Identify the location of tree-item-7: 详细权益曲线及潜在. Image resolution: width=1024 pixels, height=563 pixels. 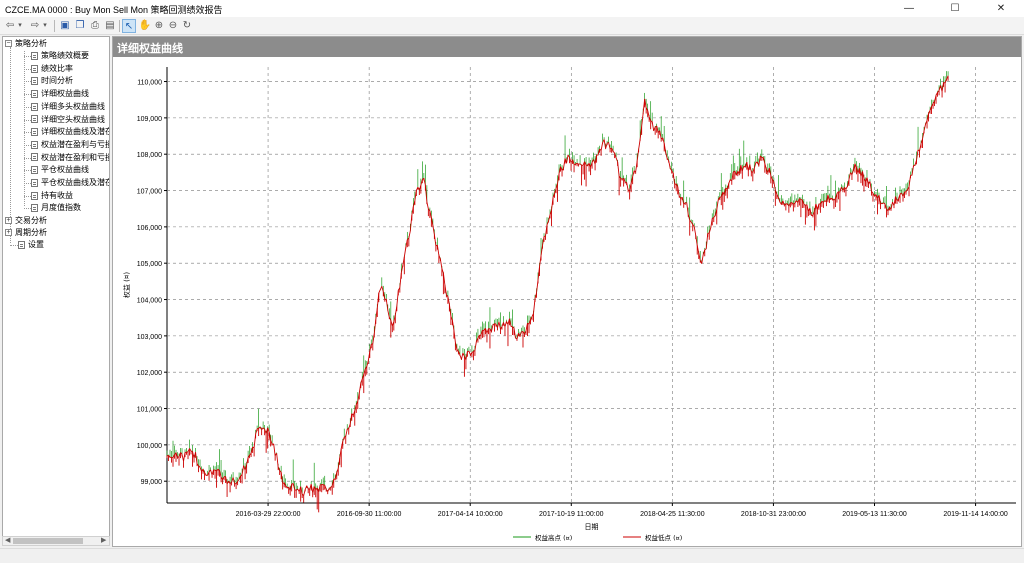
(70, 132).